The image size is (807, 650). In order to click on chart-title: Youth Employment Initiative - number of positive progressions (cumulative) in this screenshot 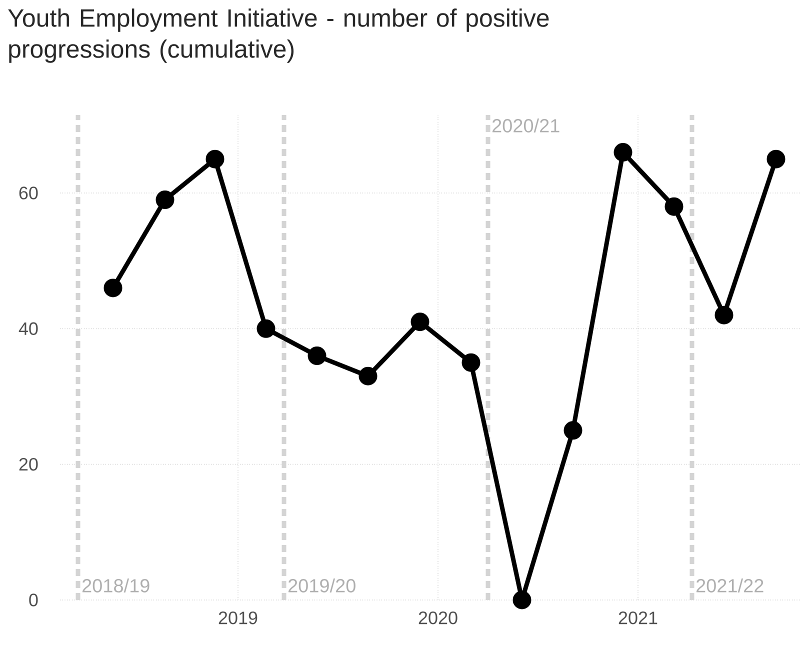, I will do `click(278, 35)`.